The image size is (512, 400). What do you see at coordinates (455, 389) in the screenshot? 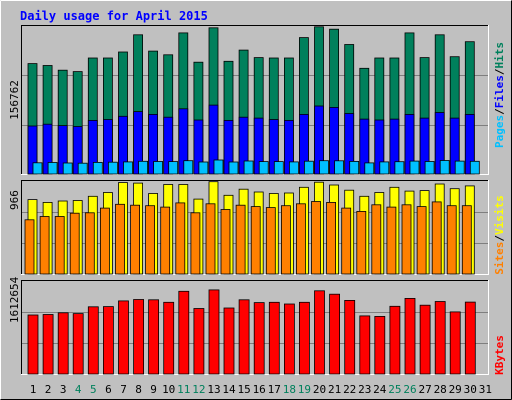
I see `x-label-day-29: 29` at bounding box center [455, 389].